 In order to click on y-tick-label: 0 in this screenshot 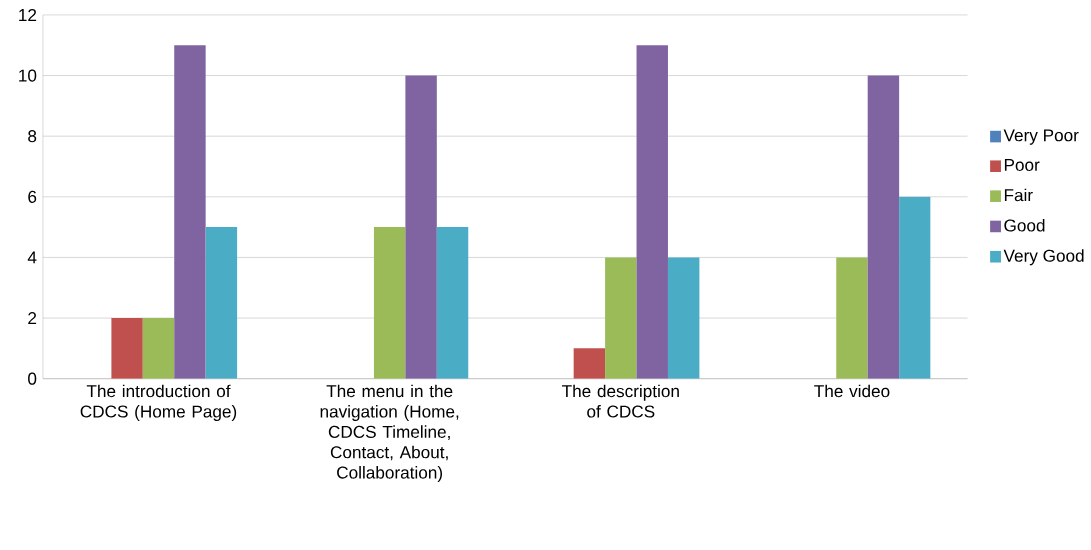, I will do `click(32, 378)`.